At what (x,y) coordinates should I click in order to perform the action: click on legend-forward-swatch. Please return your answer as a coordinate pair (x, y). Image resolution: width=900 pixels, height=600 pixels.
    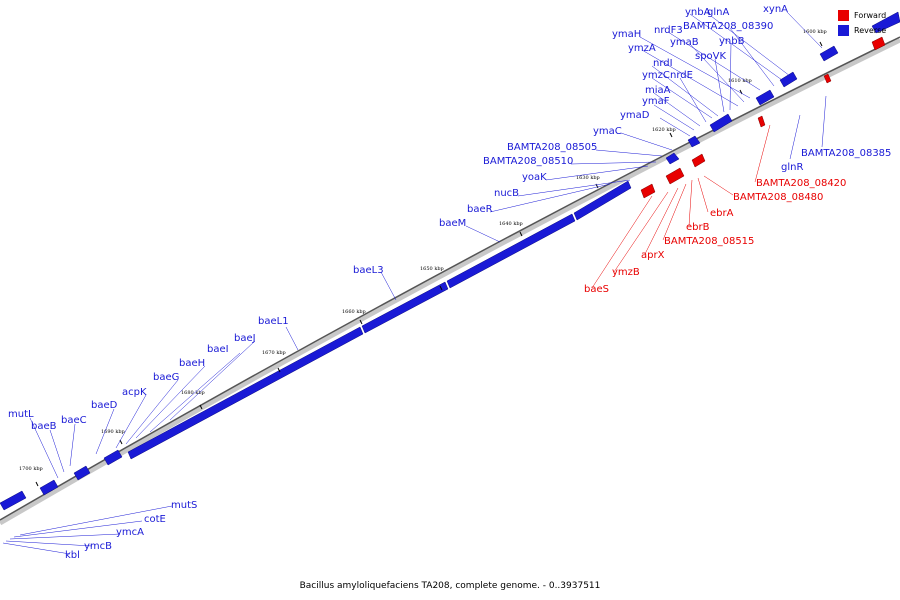
    Looking at the image, I should click on (843, 15).